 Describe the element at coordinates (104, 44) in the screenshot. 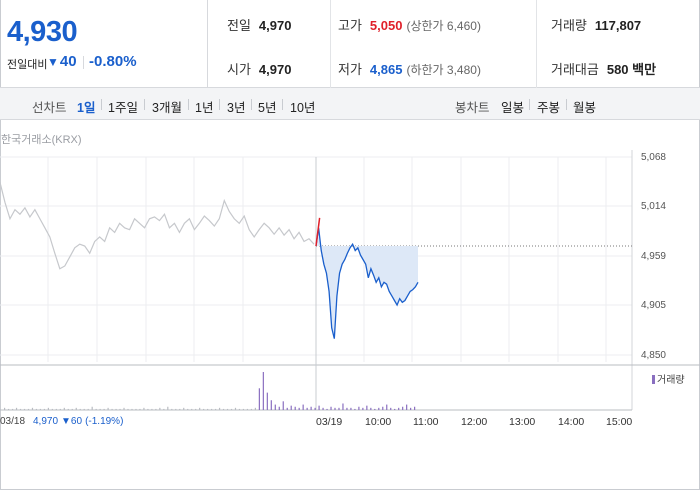

I see `price-summary: 4,930 전일대비 ▼40 -0.80%` at that location.